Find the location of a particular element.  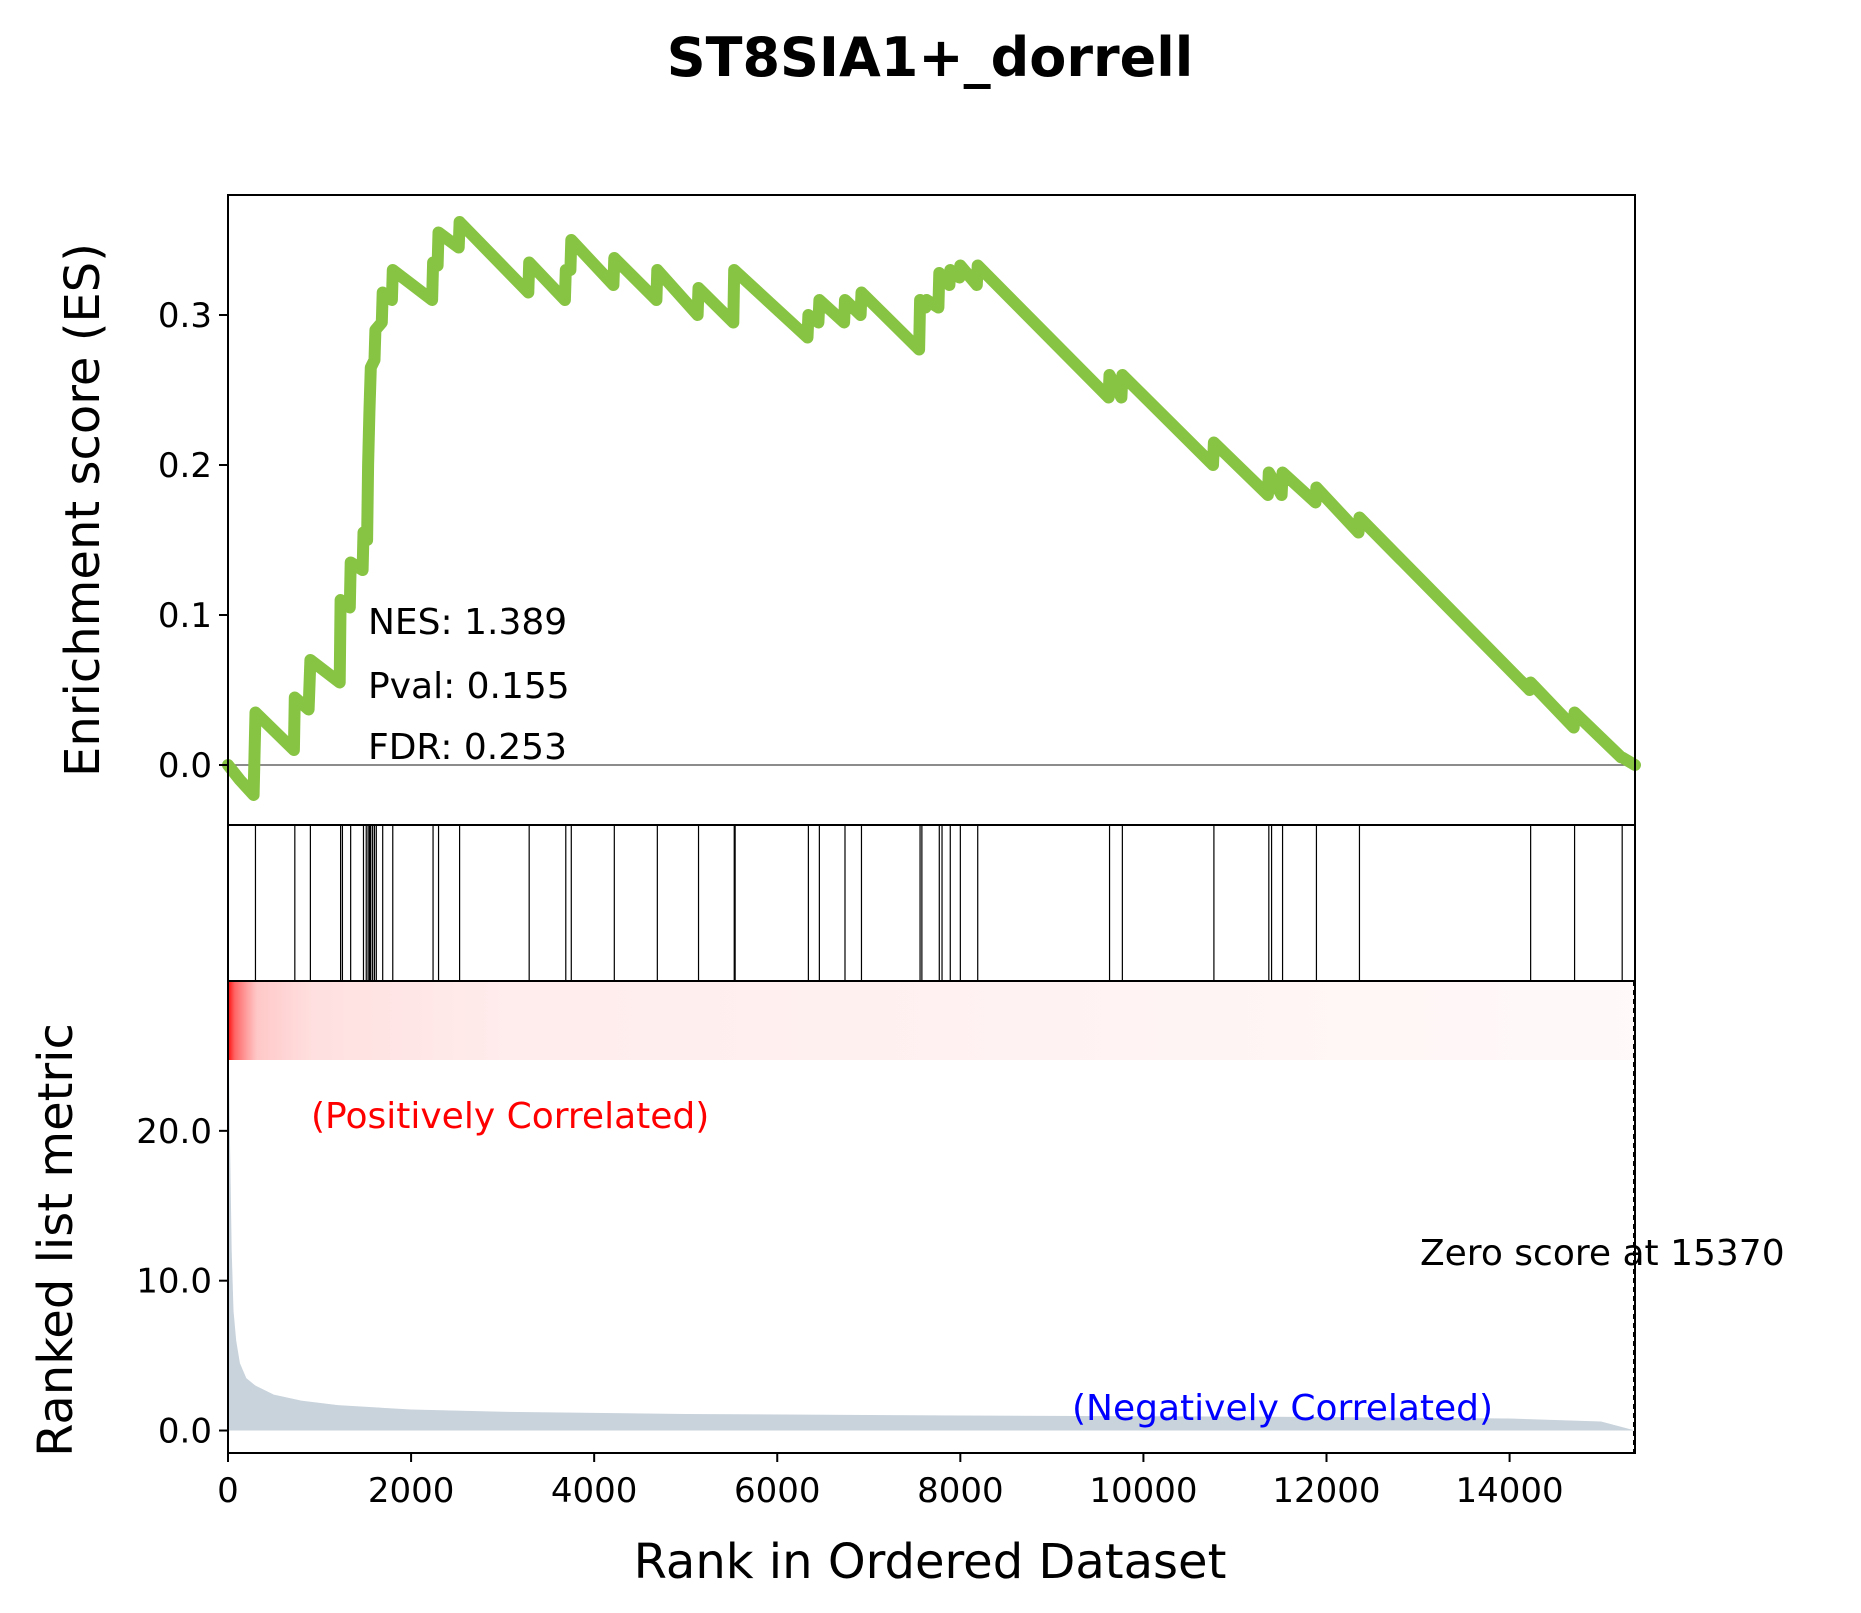

metric-axis-label: Ranked list metric is located at coordinates (56, 1240).